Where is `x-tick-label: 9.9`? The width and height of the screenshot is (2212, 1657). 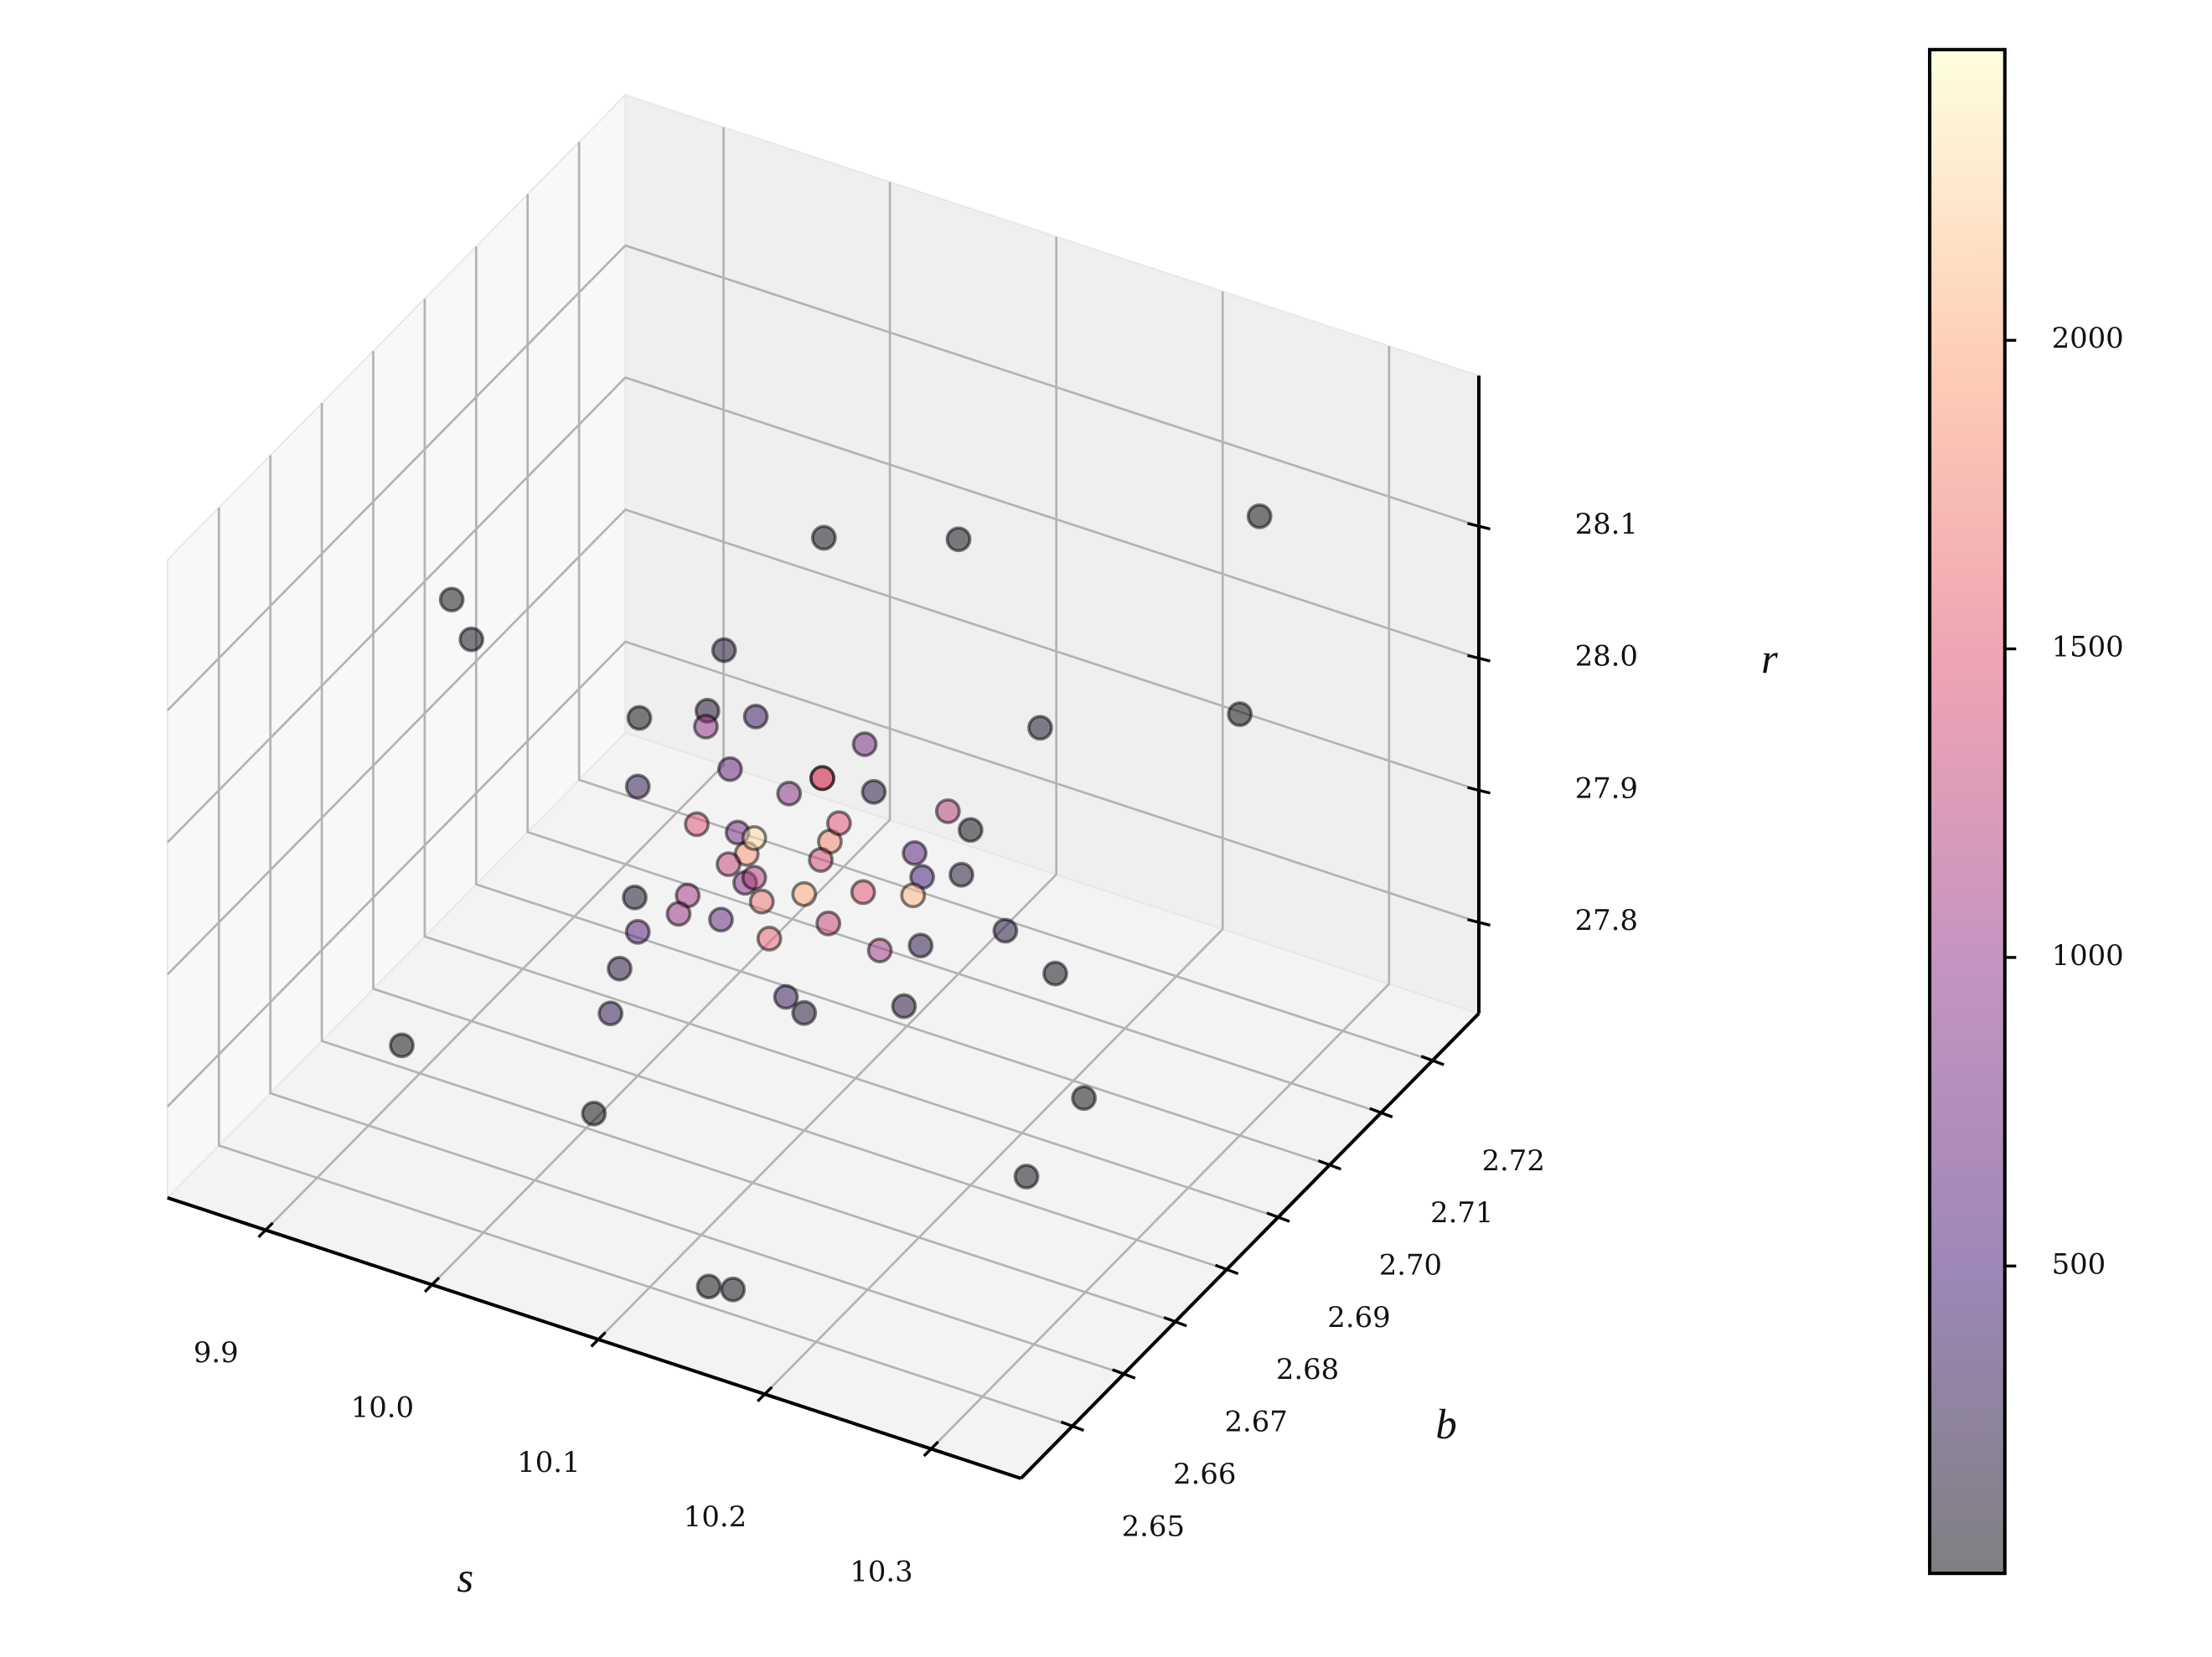 x-tick-label: 9.9 is located at coordinates (216, 1353).